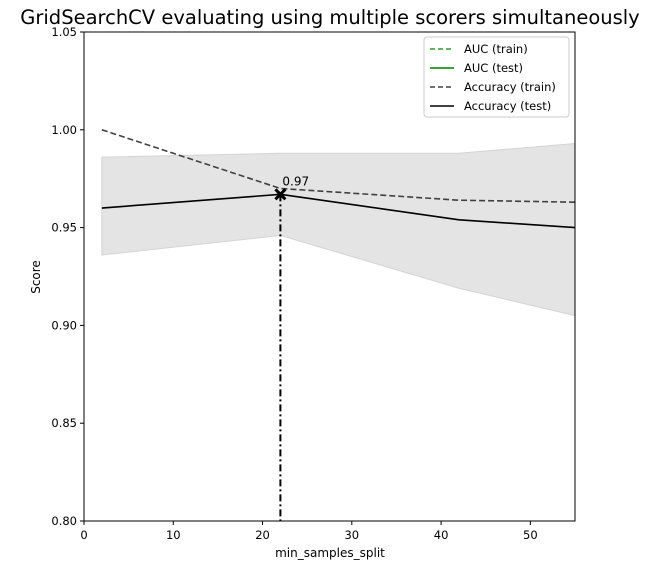 The image size is (660, 572). Describe the element at coordinates (64, 325) in the screenshot. I see `y-tick-label: 0.90` at that location.